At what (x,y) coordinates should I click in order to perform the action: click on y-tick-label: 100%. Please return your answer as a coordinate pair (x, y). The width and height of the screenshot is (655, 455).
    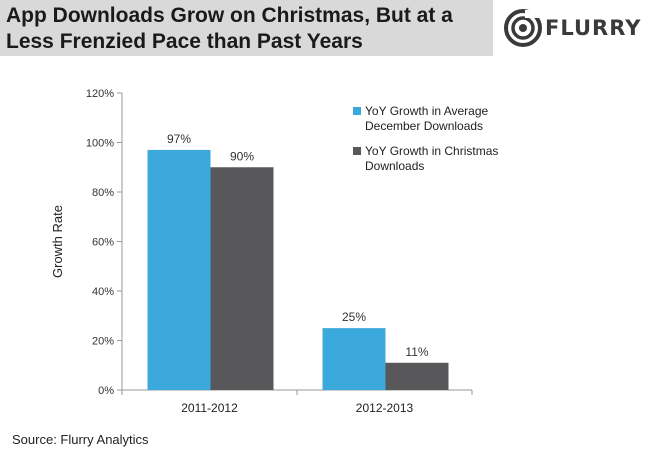
    Looking at the image, I should click on (100, 144).